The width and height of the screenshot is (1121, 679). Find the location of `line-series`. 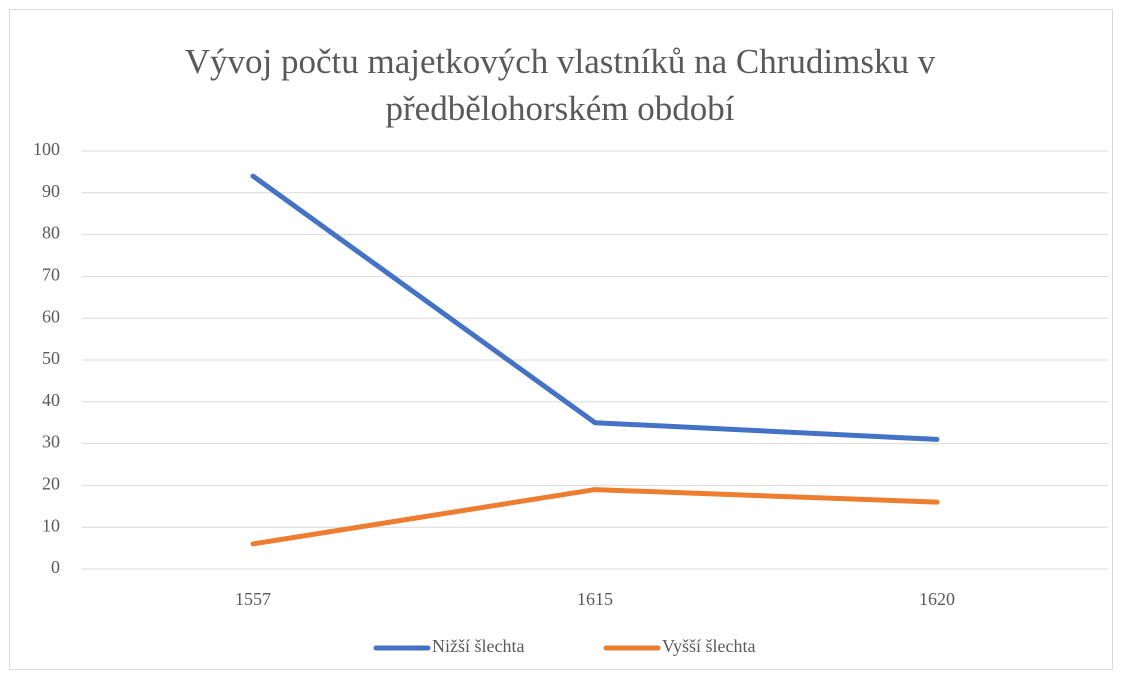

line-series is located at coordinates (595, 517).